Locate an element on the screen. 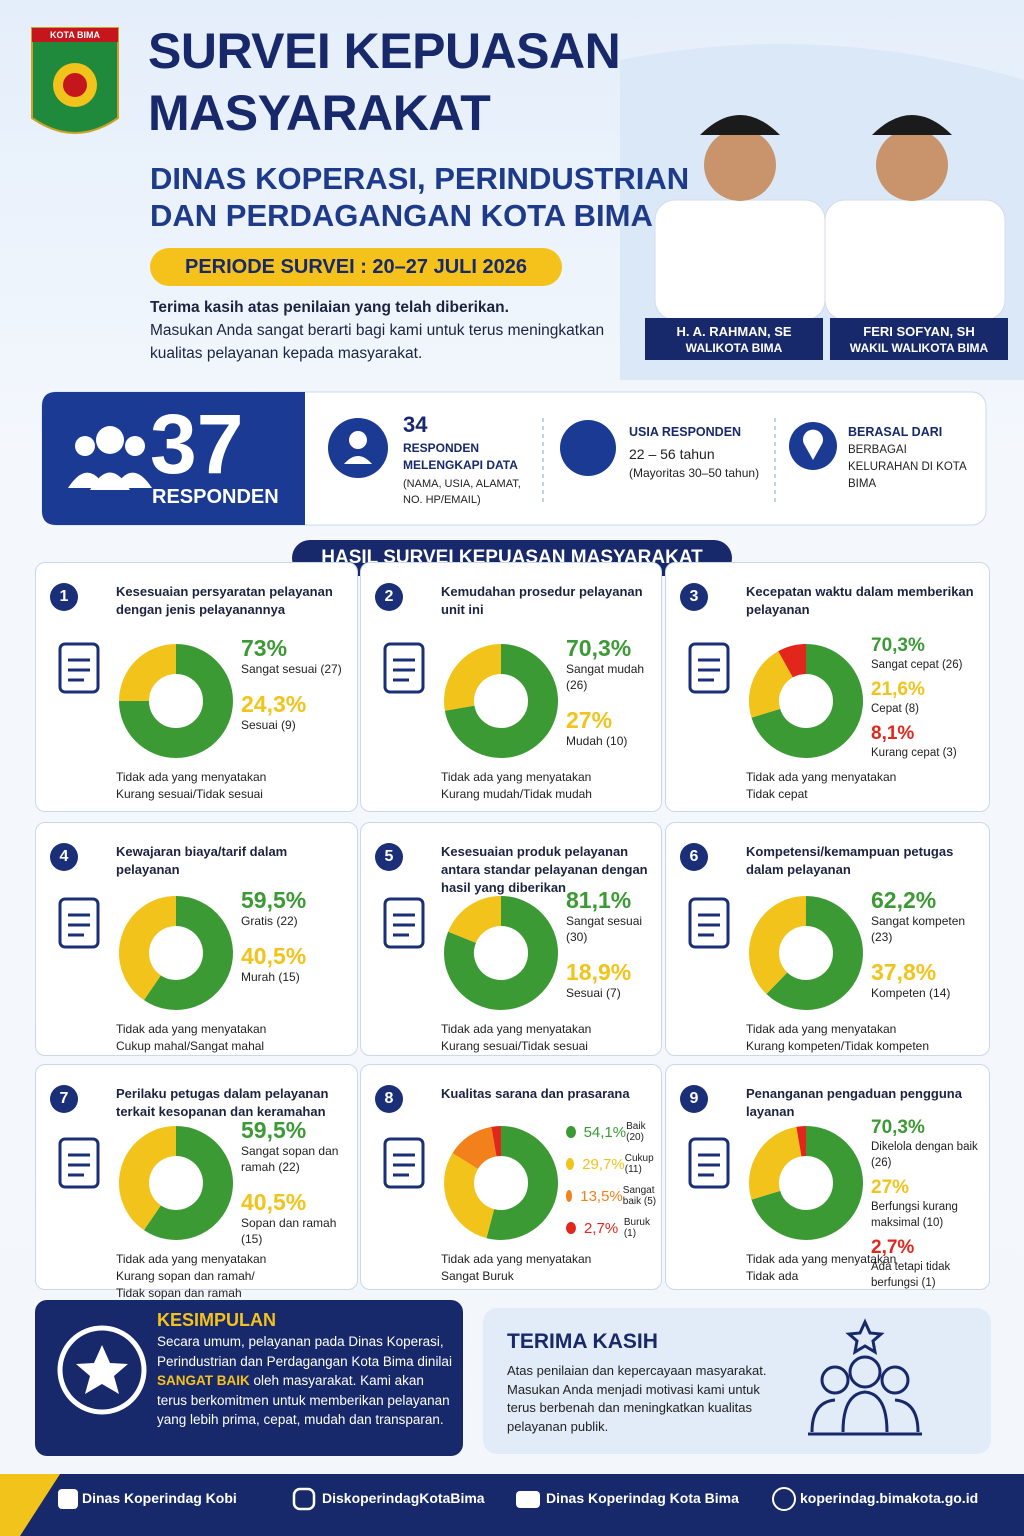 The height and width of the screenshot is (1536, 1024). legend-percent: 59,5% is located at coordinates (274, 900).